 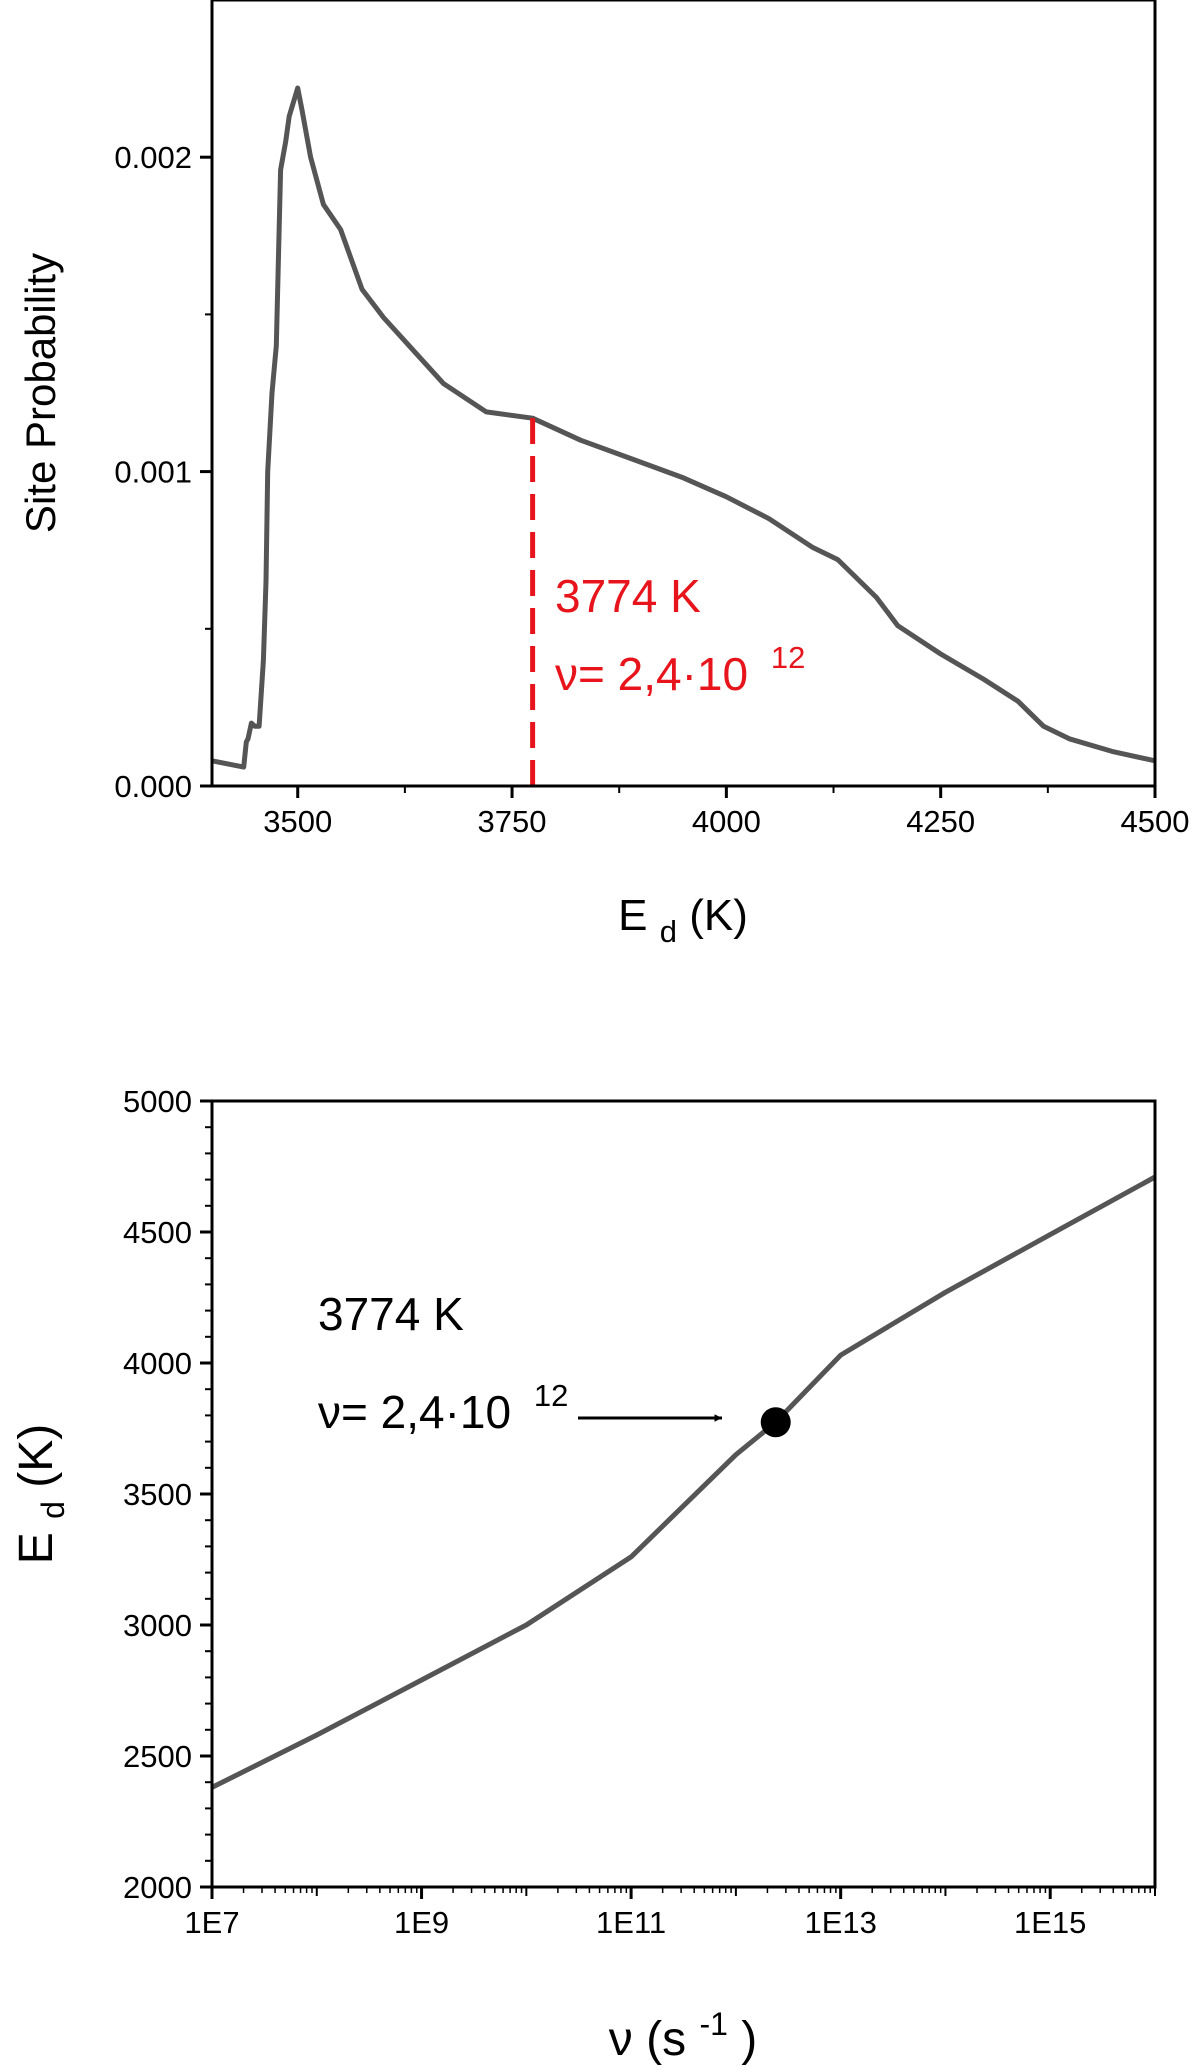 I want to click on top-y-tick-label: 0.002, so click(x=153, y=157).